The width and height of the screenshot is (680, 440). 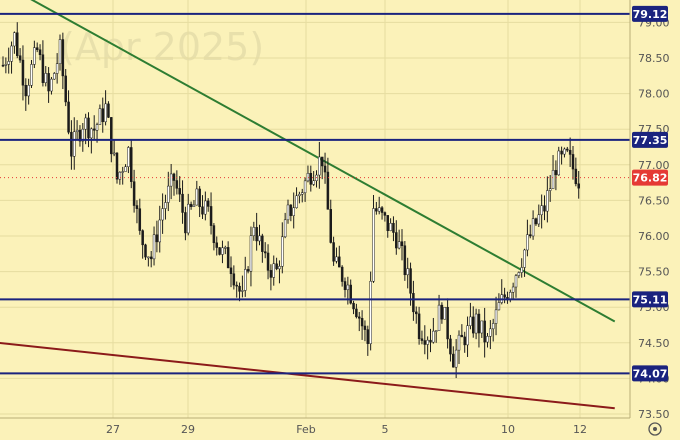 What do you see at coordinates (162, 47) in the screenshot?
I see `watermark-text: (Apr 2025)` at bounding box center [162, 47].